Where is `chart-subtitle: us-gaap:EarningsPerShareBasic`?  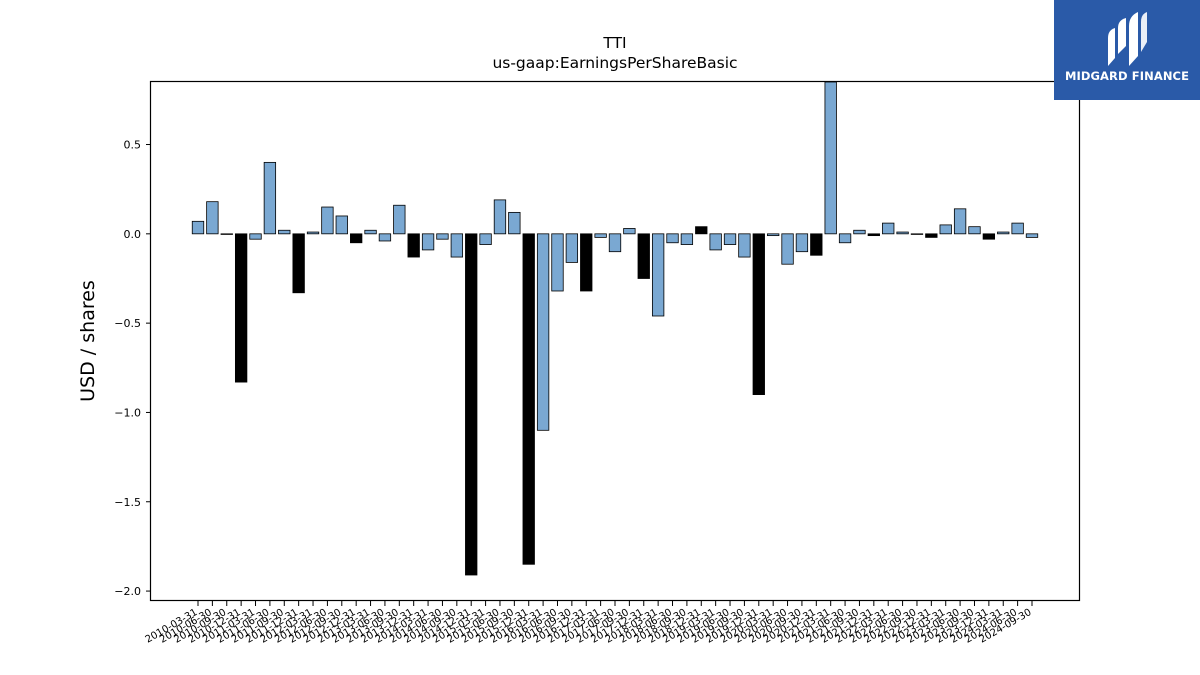 chart-subtitle: us-gaap:EarningsPerShareBasic is located at coordinates (614, 63).